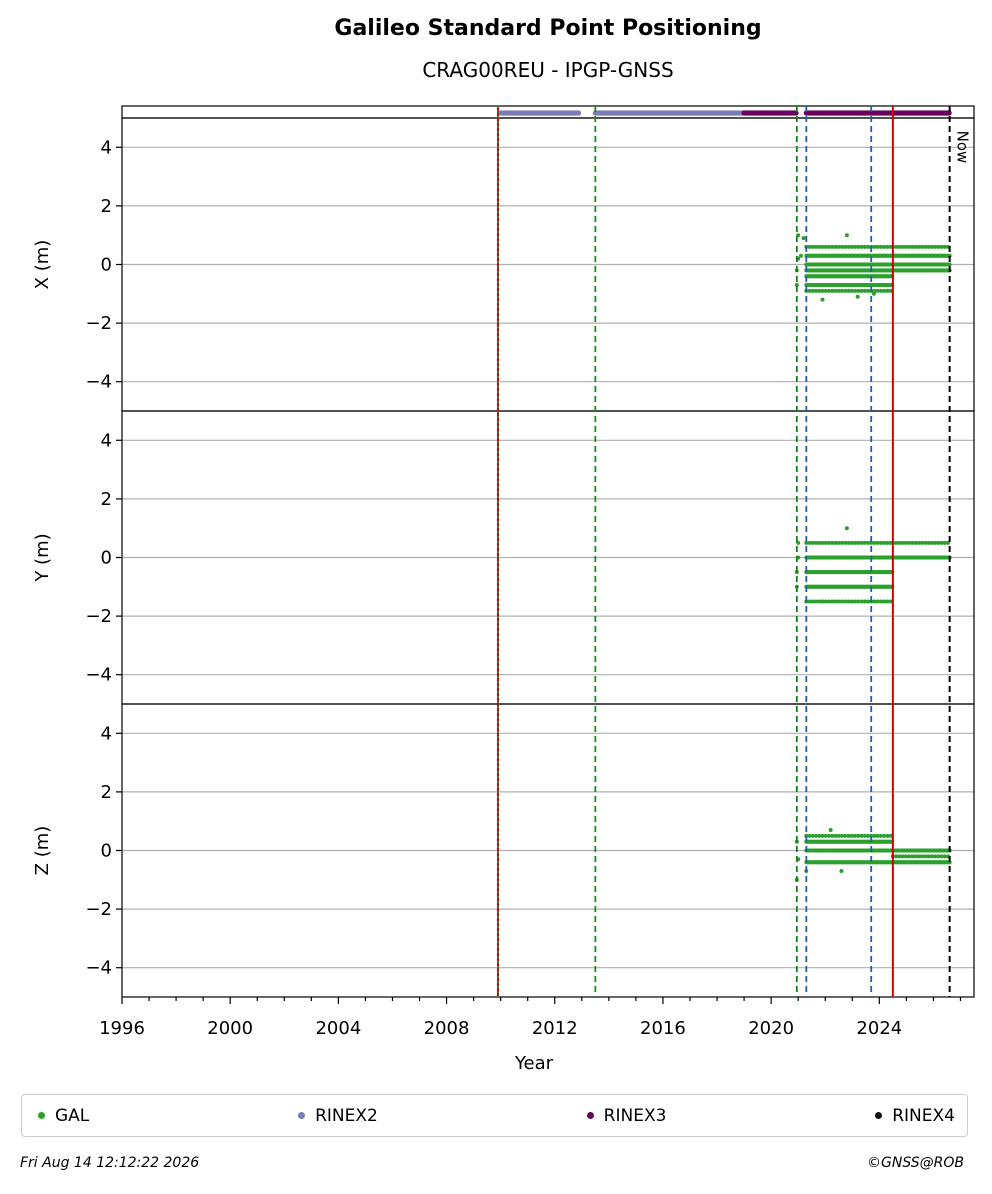 This screenshot has width=992, height=1194. What do you see at coordinates (879, 1115) in the screenshot?
I see `rinex4-marker-icon` at bounding box center [879, 1115].